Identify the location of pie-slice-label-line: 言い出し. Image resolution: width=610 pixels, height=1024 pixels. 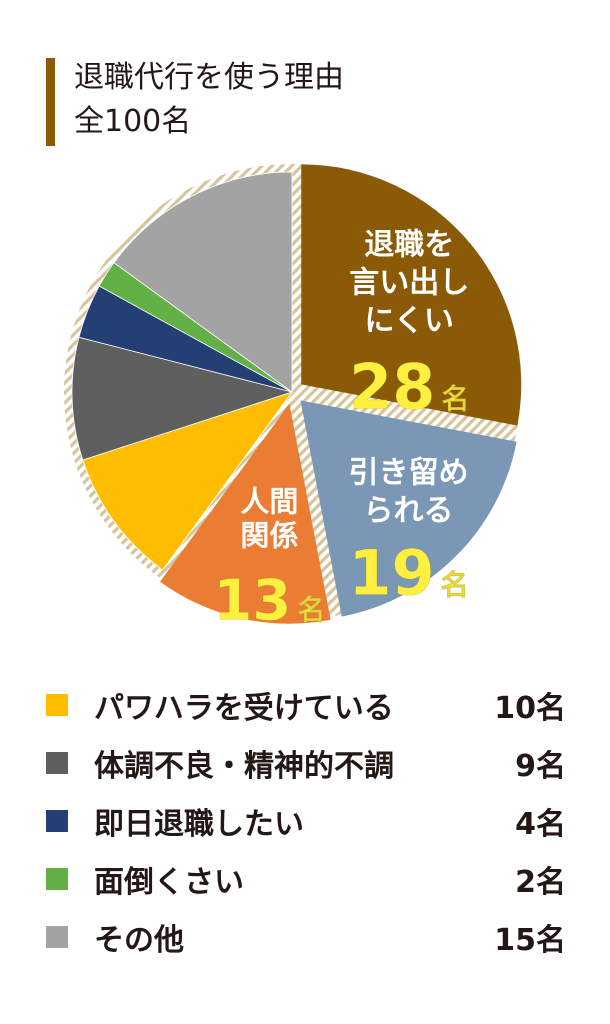
(409, 282).